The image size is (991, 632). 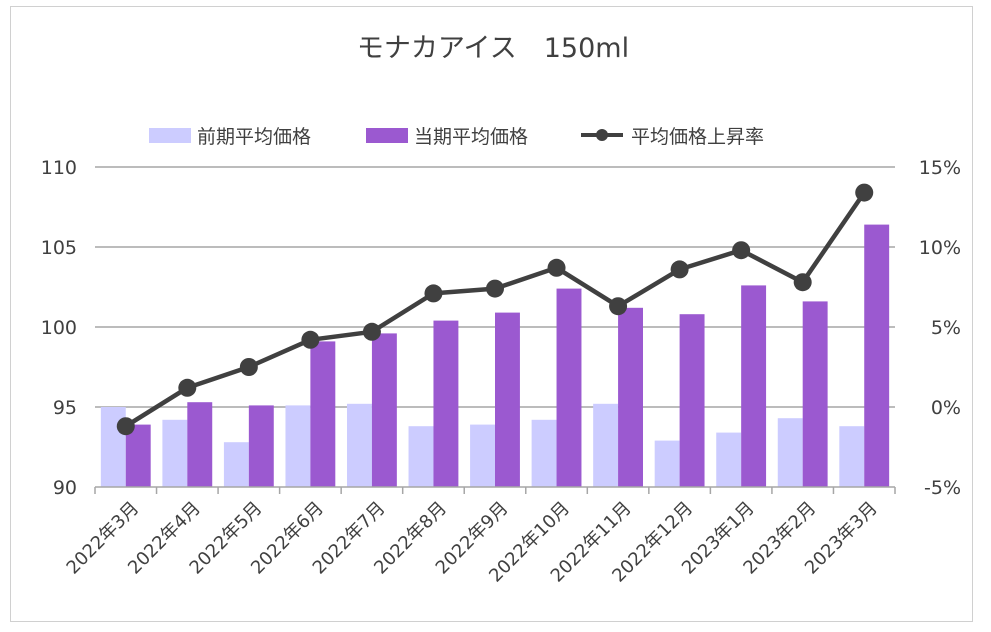 What do you see at coordinates (387, 135) in the screenshot?
I see `legend-swatch-current` at bounding box center [387, 135].